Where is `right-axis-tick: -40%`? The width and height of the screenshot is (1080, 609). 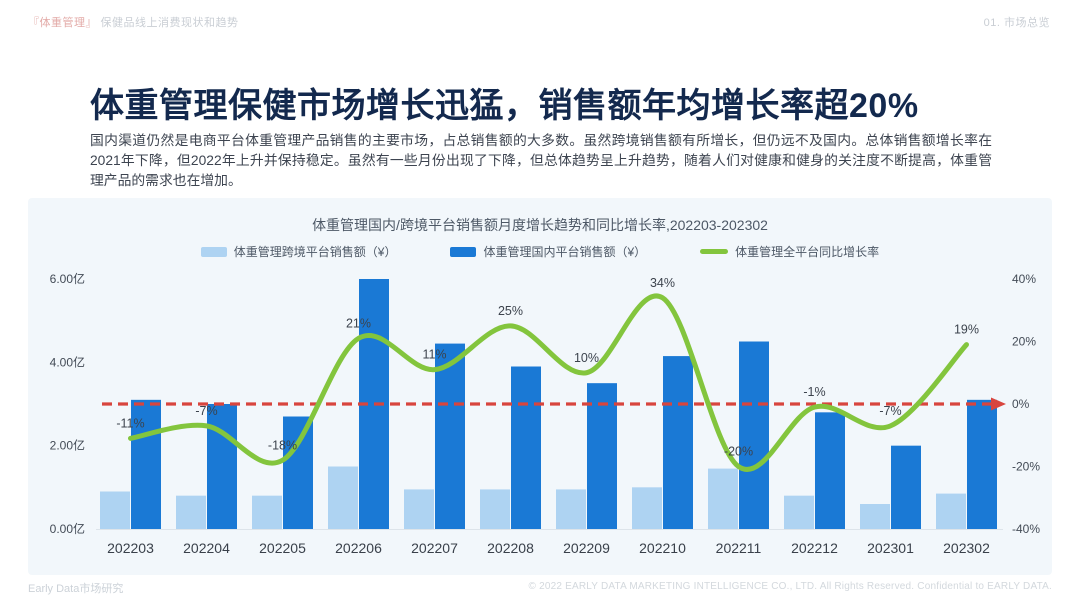 right-axis-tick: -40% is located at coordinates (1026, 529).